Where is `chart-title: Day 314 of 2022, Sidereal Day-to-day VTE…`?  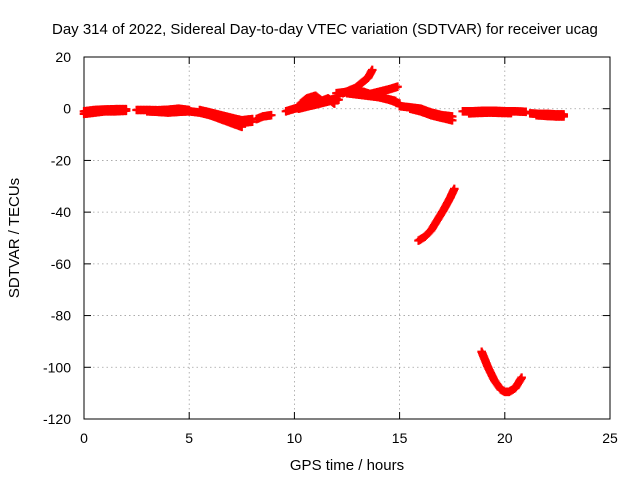 chart-title: Day 314 of 2022, Sidereal Day-to-day VTE… is located at coordinates (325, 29).